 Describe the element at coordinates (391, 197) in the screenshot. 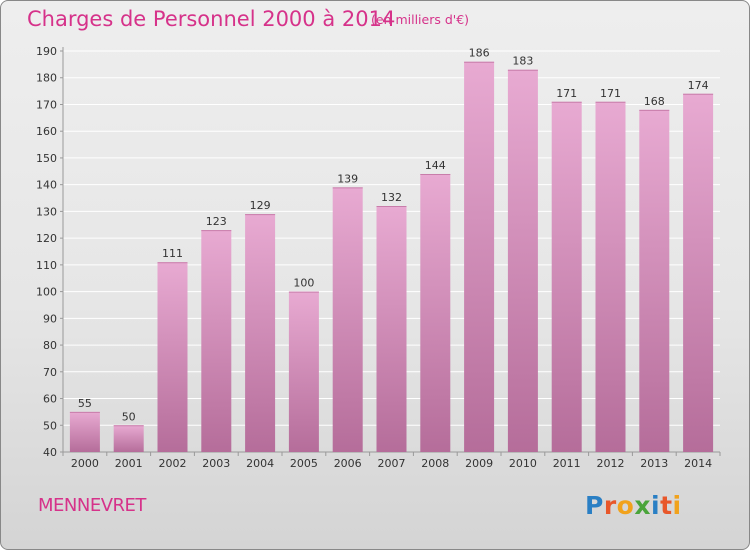

I see `data-label: 132` at that location.